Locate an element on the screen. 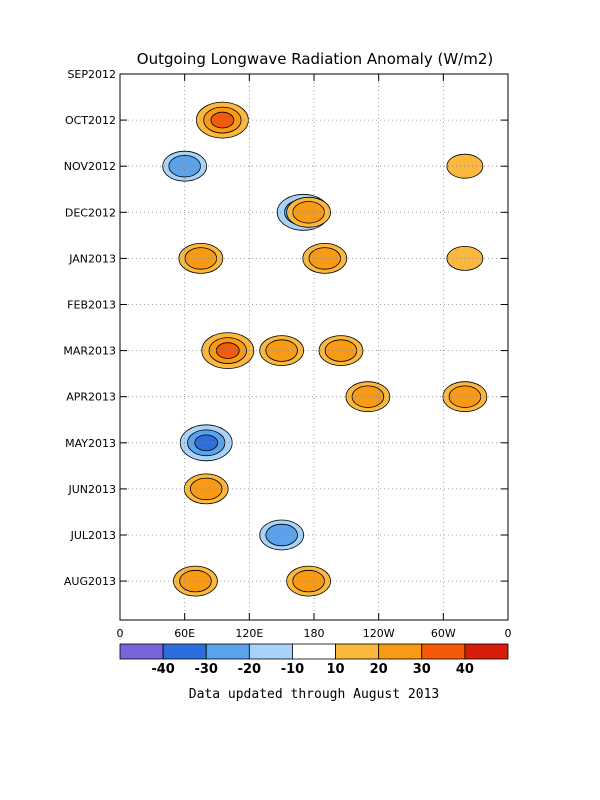 The height and width of the screenshot is (800, 600). x-tick-label: 60E is located at coordinates (184, 633).